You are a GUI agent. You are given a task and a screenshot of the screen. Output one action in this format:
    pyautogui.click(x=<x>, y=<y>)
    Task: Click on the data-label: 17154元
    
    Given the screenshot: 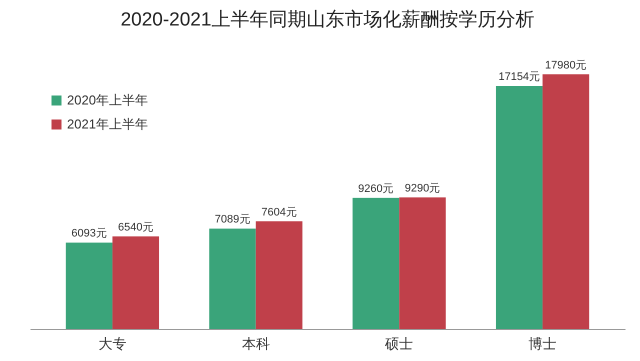 What is the action you would take?
    pyautogui.click(x=519, y=76)
    